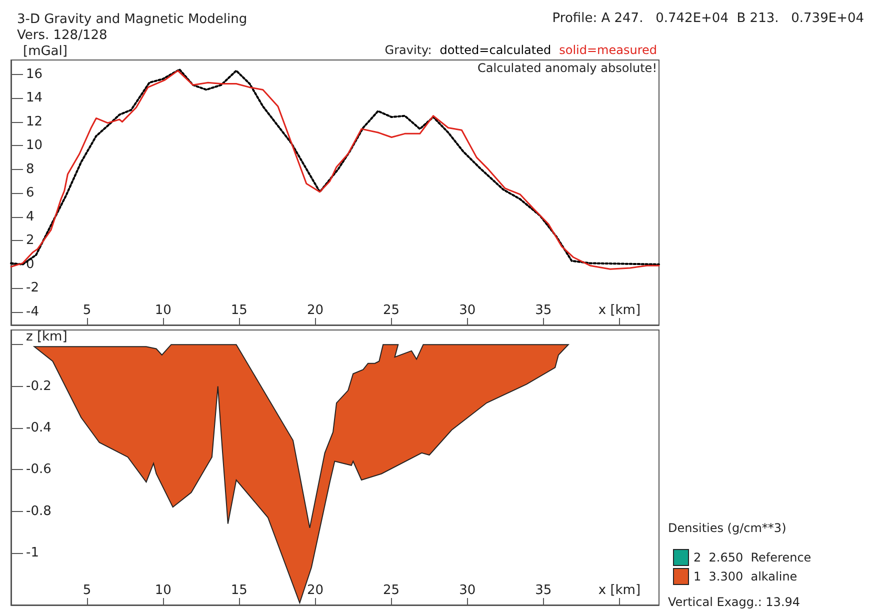 The height and width of the screenshot is (613, 872). Describe the element at coordinates (30, 240) in the screenshot. I see `y-tick-label: 2` at that location.